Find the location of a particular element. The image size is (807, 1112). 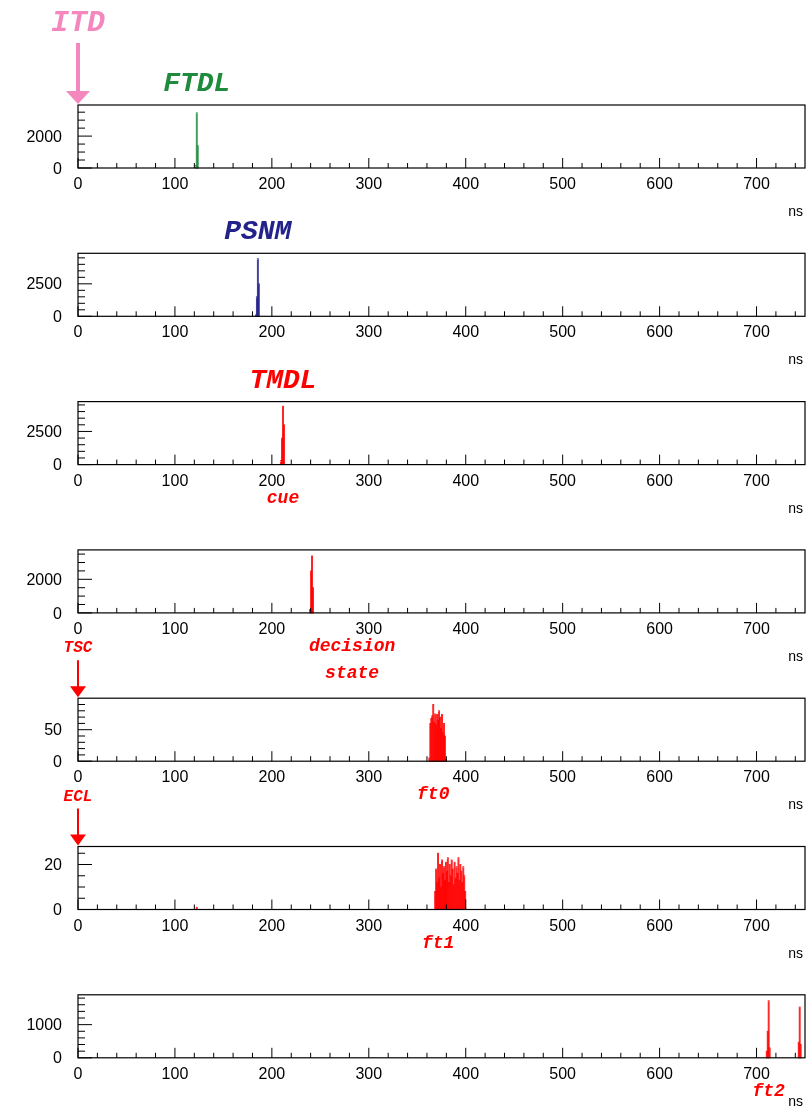

chart-title: FTDL is located at coordinates (197, 83).